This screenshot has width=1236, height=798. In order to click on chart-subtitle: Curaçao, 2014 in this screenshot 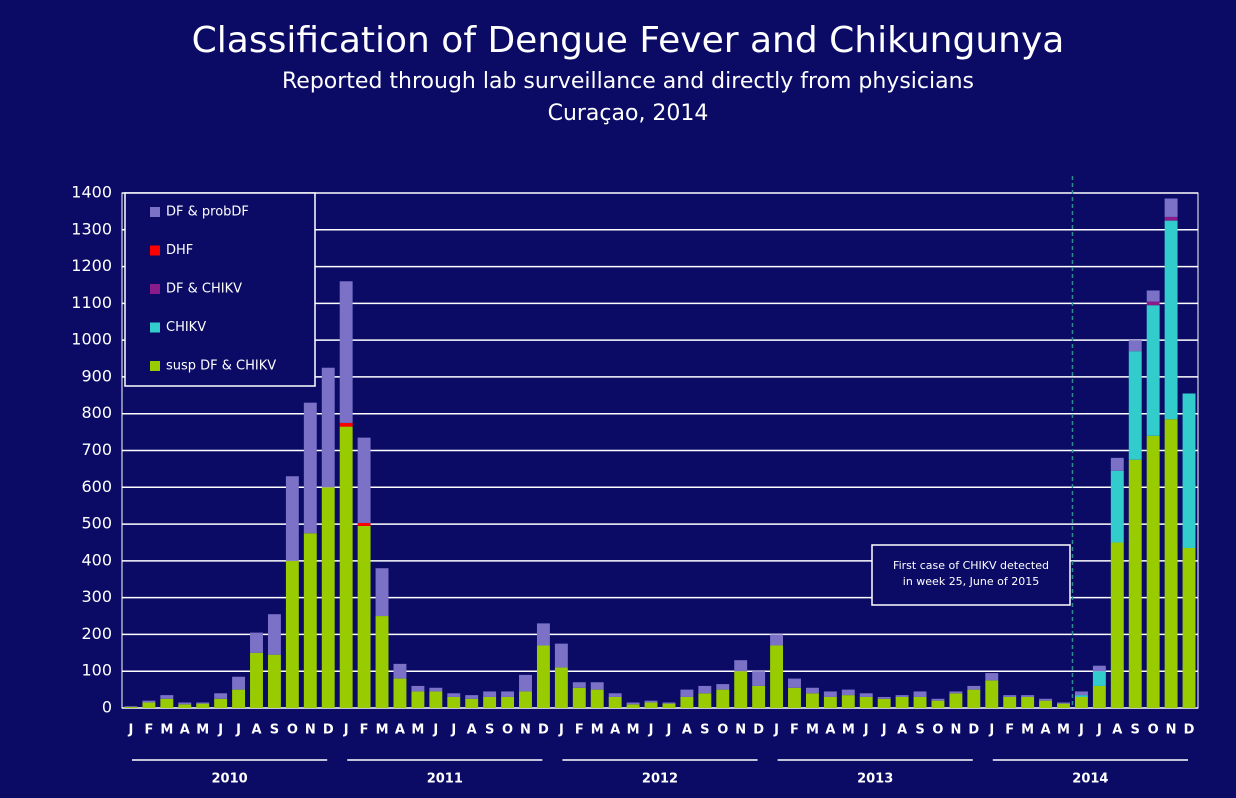, I will do `click(628, 113)`.